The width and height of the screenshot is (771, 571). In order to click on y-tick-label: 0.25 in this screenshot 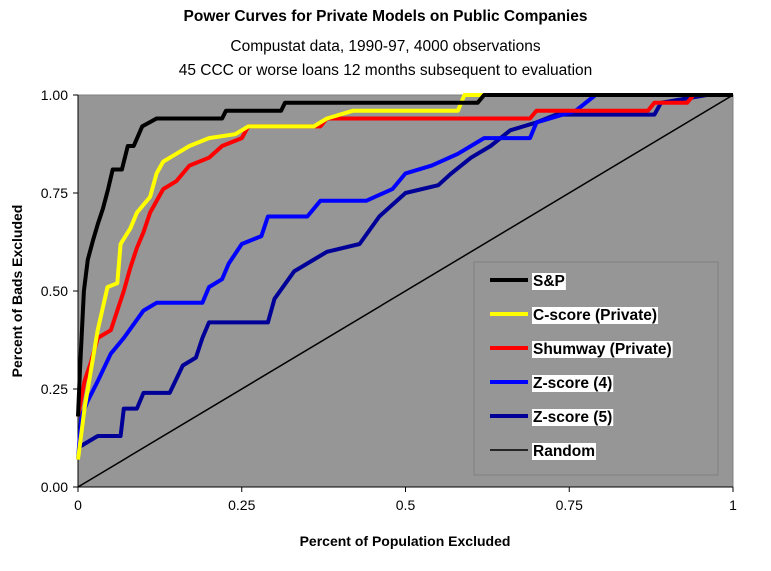, I will do `click(54, 389)`.